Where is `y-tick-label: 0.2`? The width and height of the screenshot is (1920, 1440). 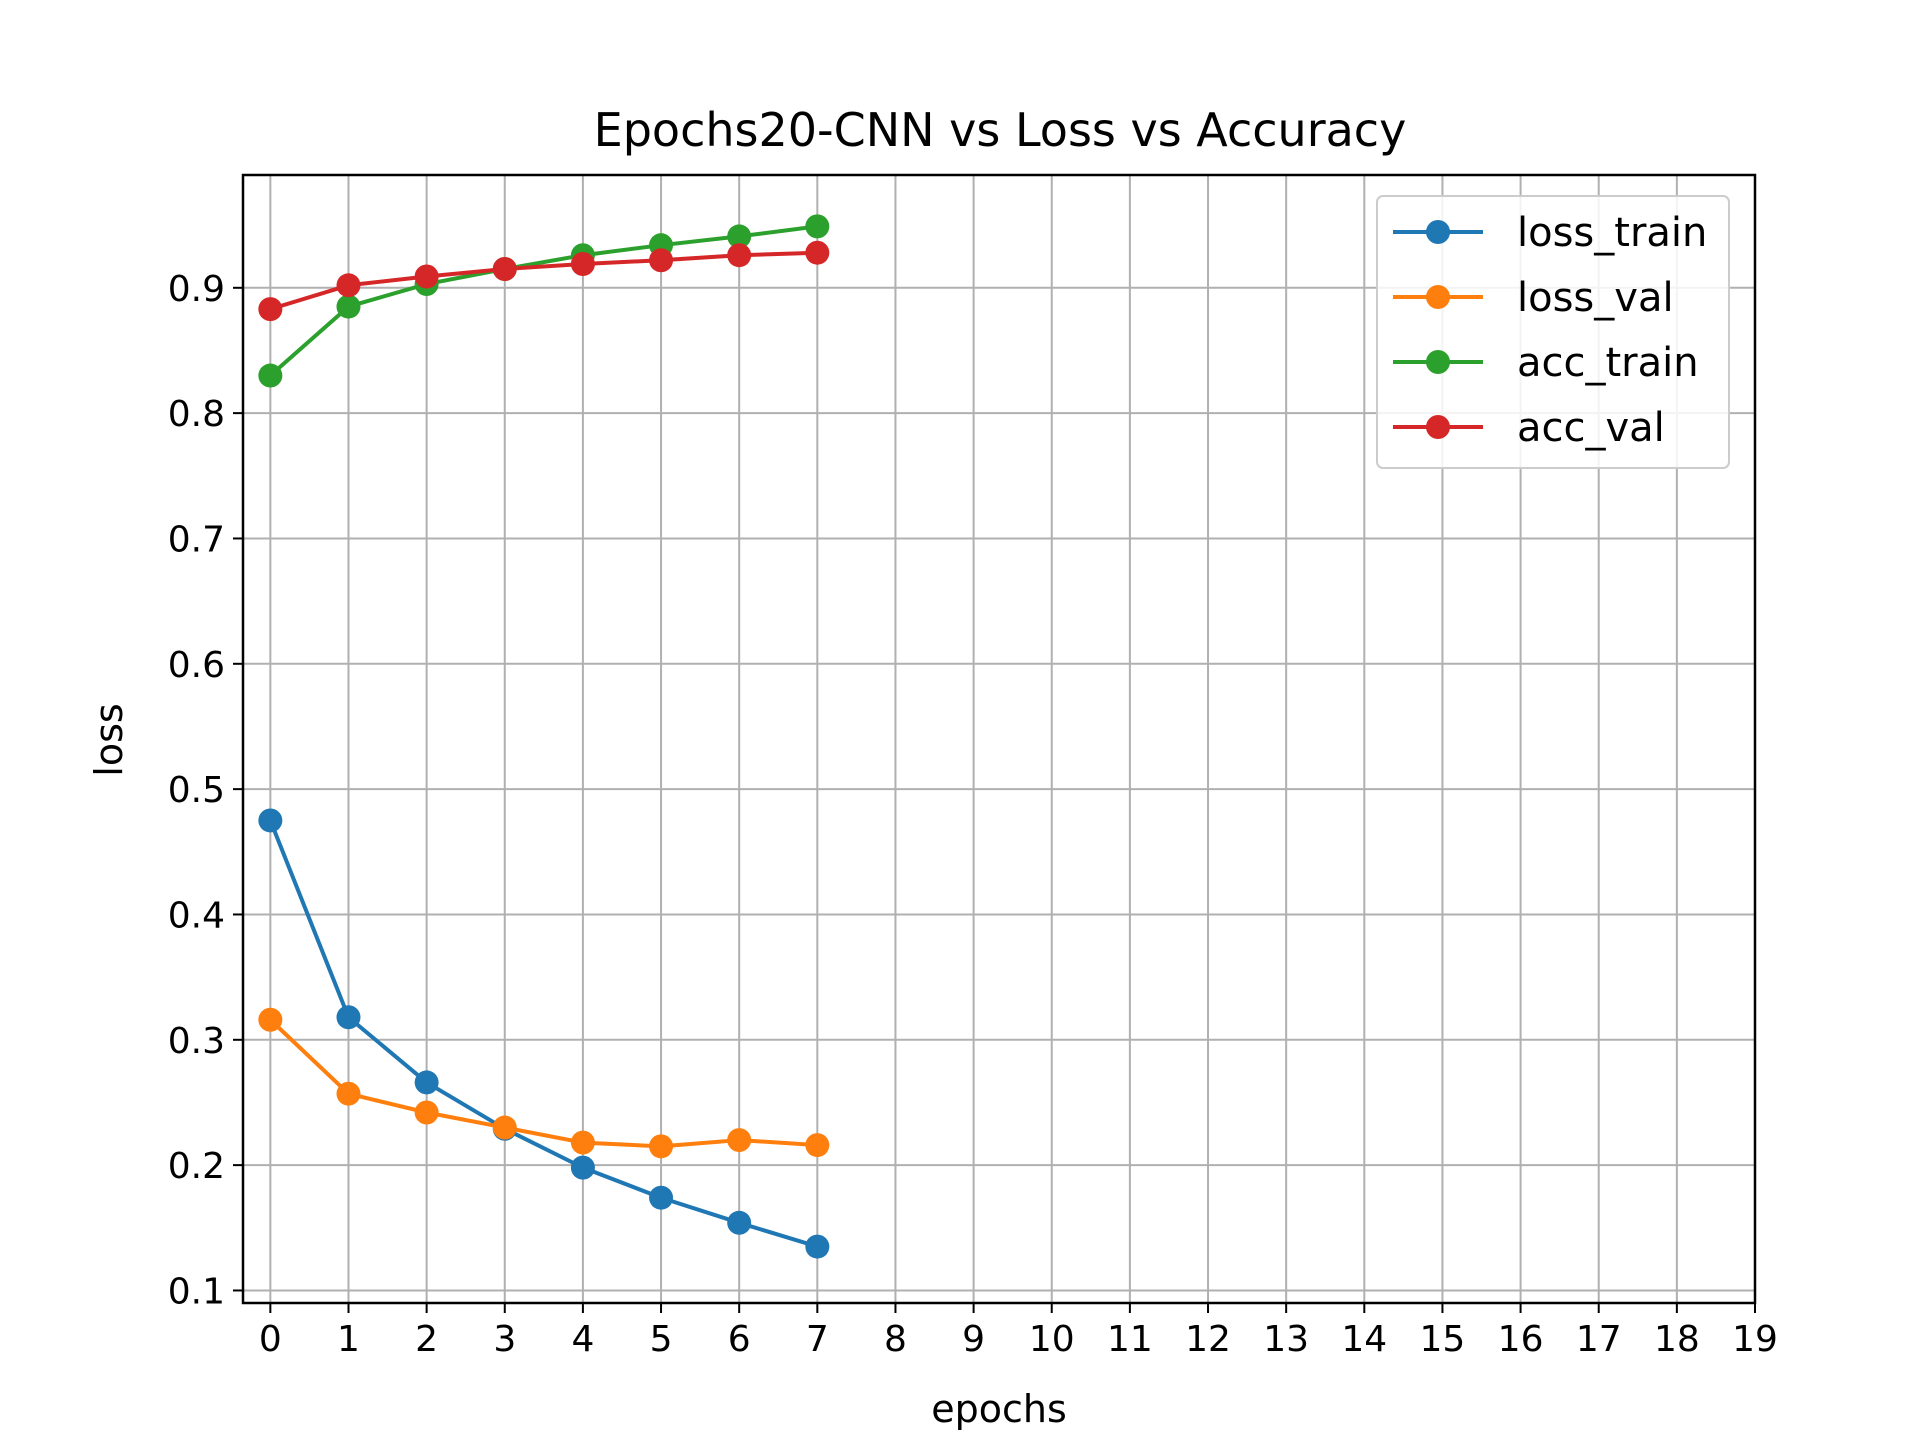 y-tick-label: 0.2 is located at coordinates (196, 1166).